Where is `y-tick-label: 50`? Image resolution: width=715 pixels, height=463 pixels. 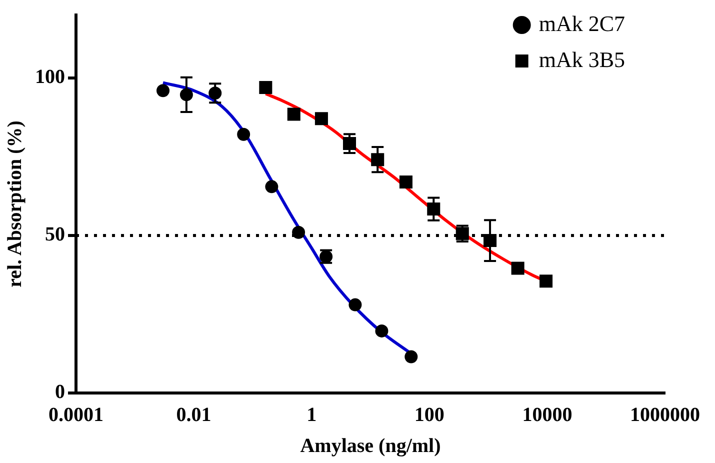 y-tick-label: 50 is located at coordinates (55, 235).